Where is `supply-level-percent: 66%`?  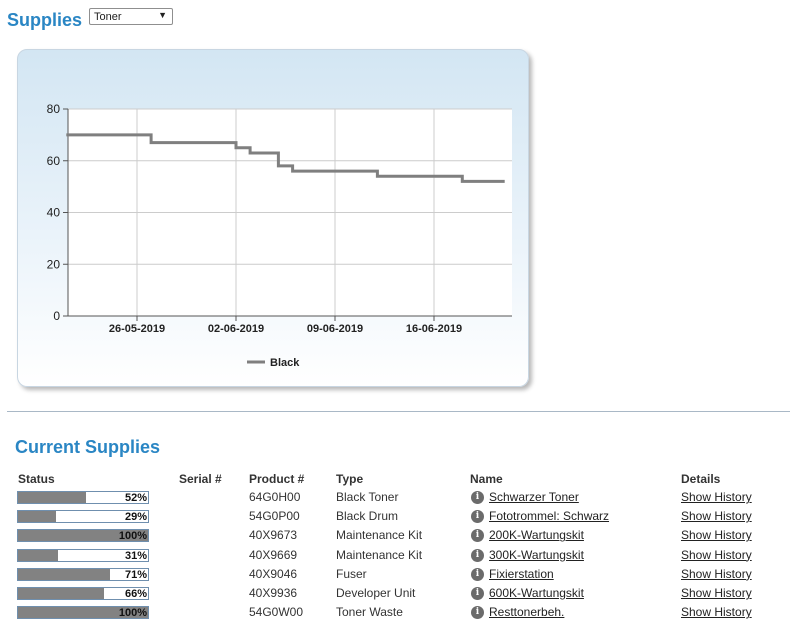
supply-level-percent: 66% is located at coordinates (135, 594).